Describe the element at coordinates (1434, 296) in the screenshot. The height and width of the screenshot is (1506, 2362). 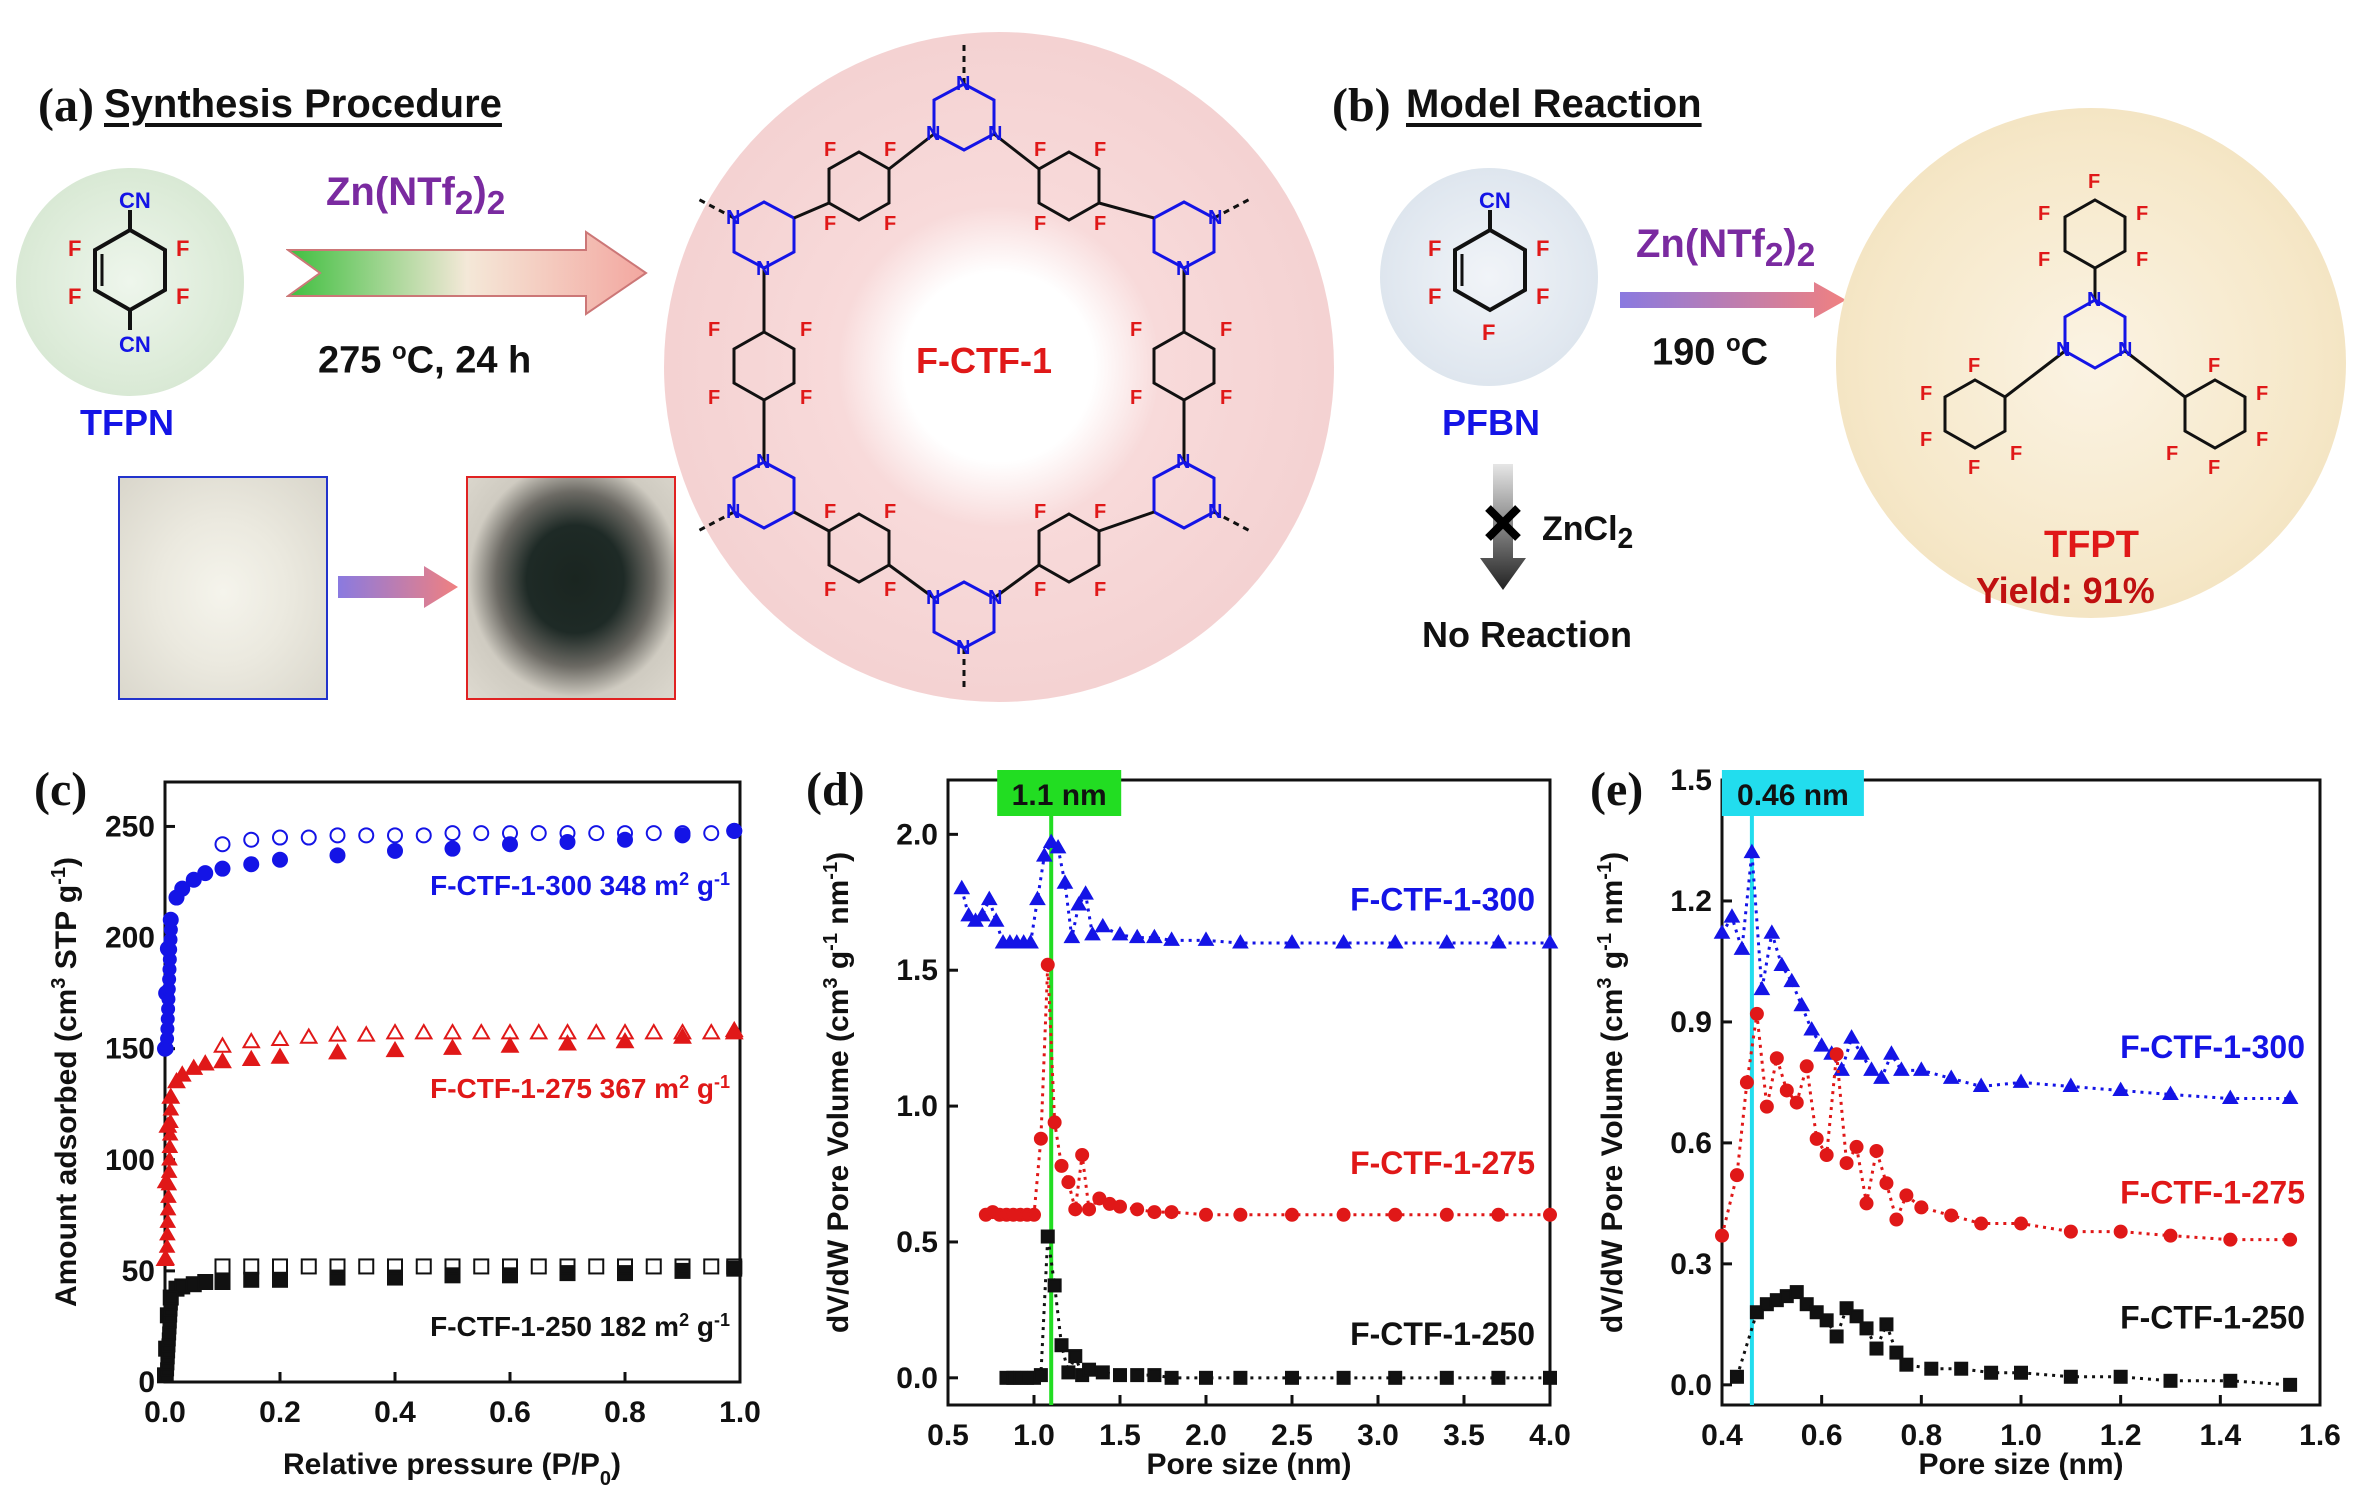
I see `pfbn-f: F` at that location.